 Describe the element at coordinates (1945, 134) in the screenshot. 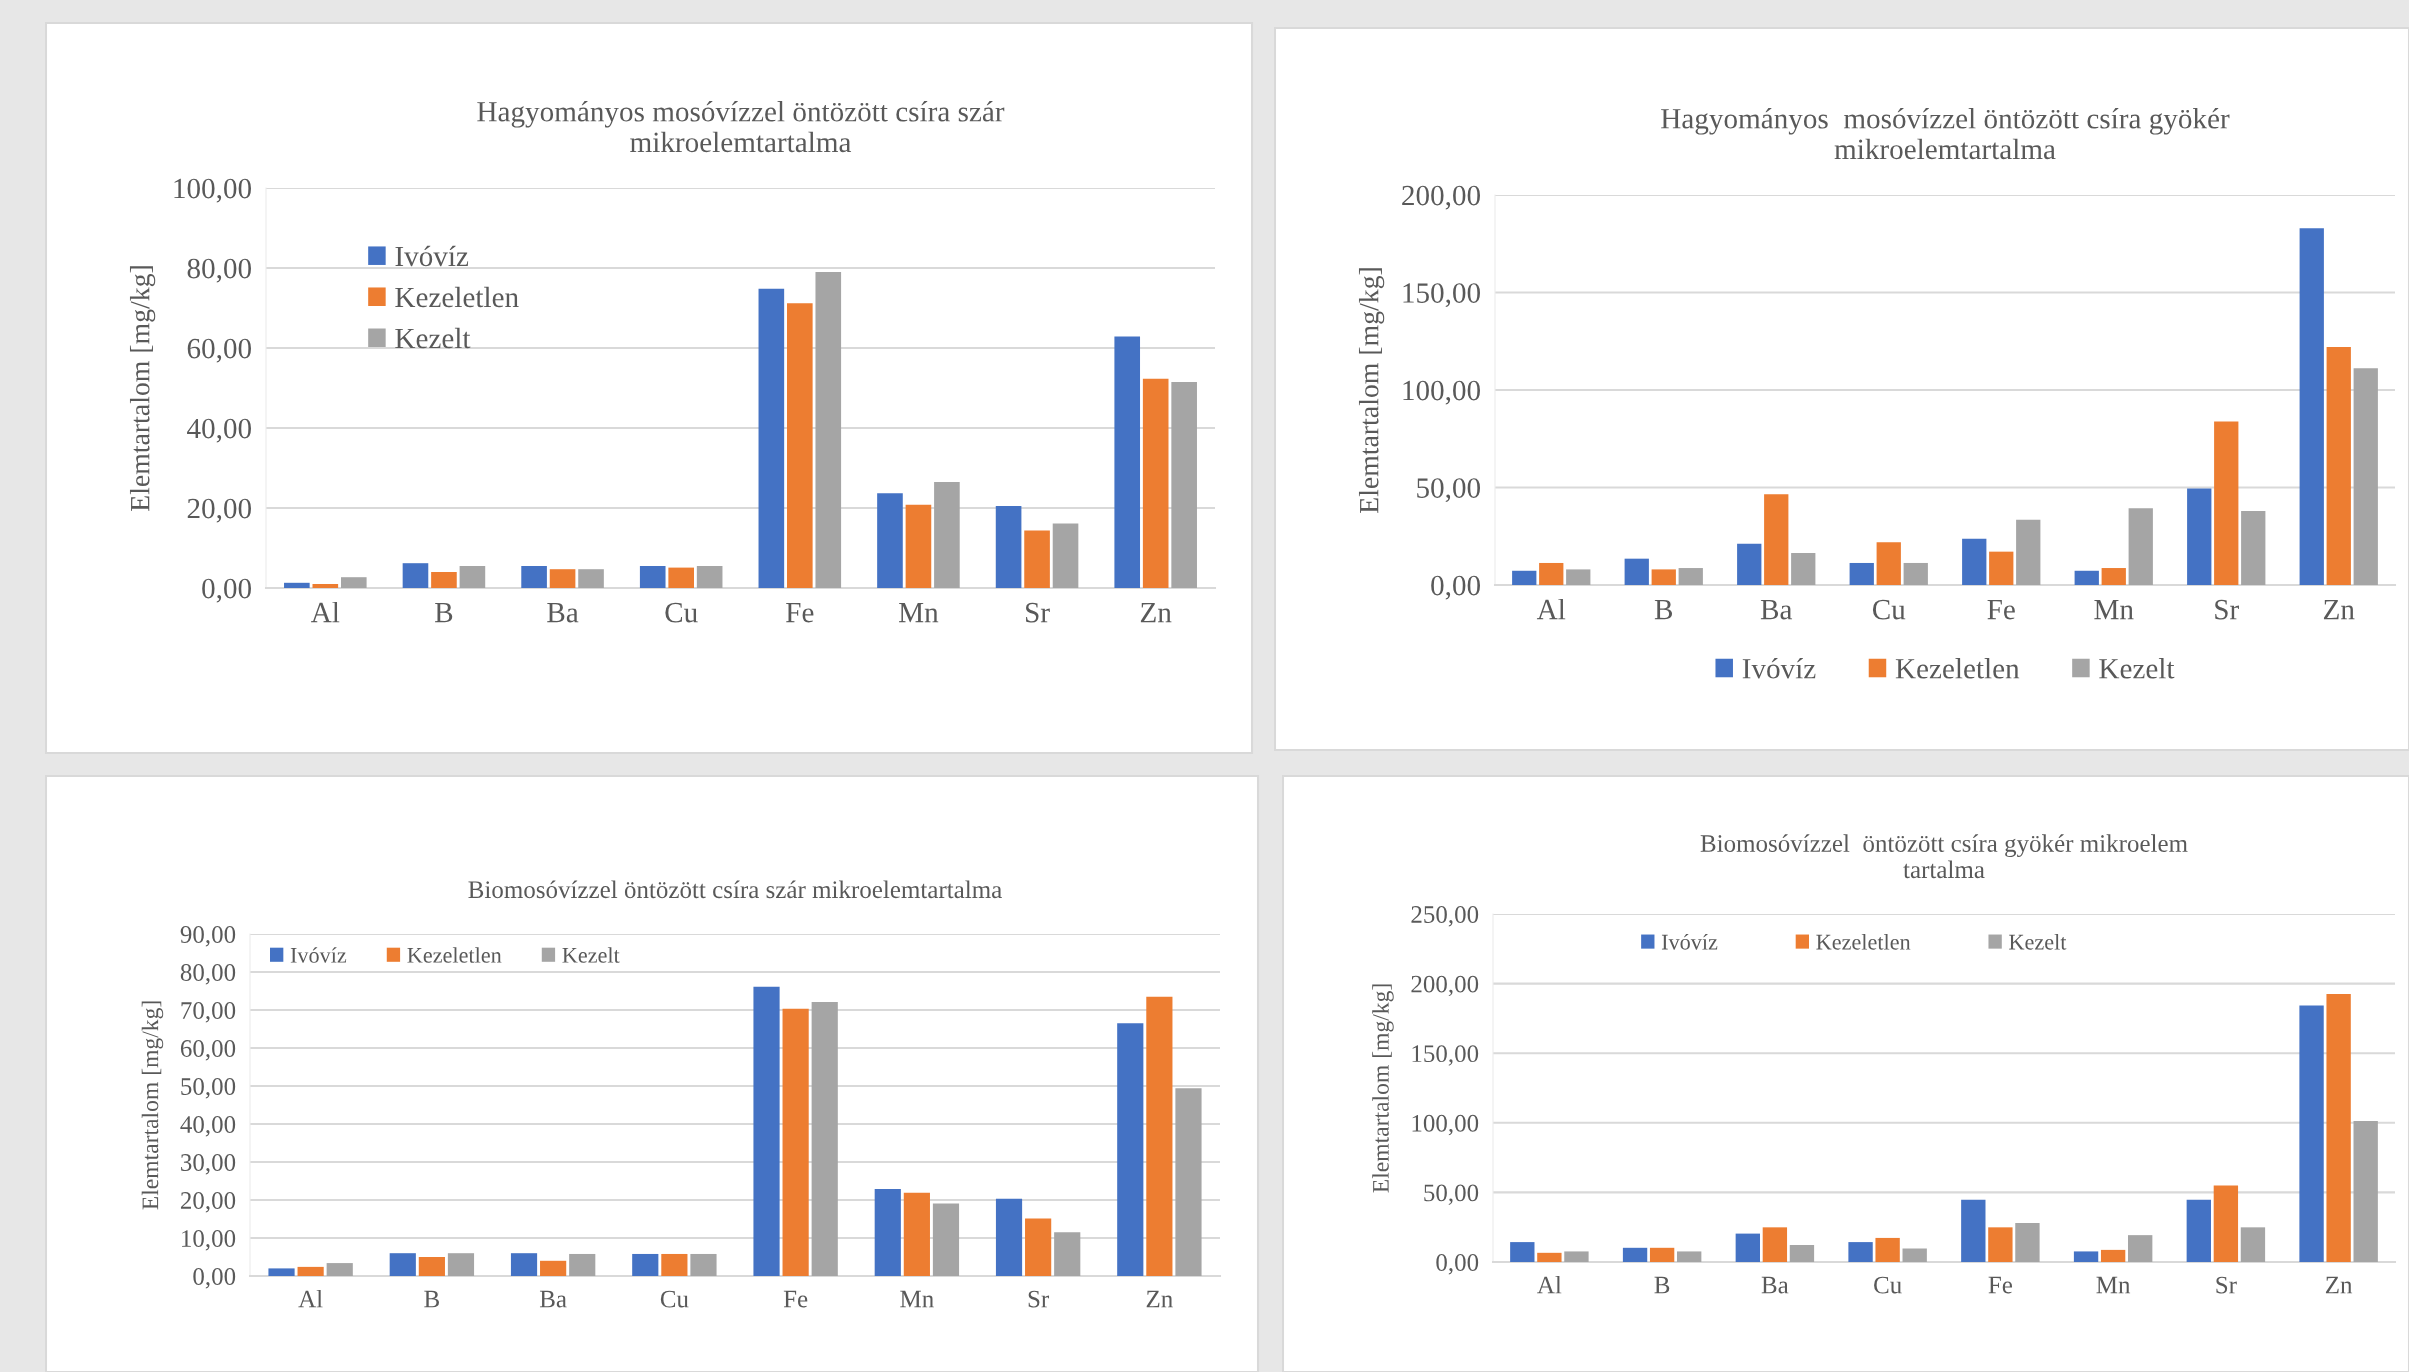

I see `chart-title: Hagyományos mosóvízzel öntözött csíra gyökér mikroelemtartalma` at that location.